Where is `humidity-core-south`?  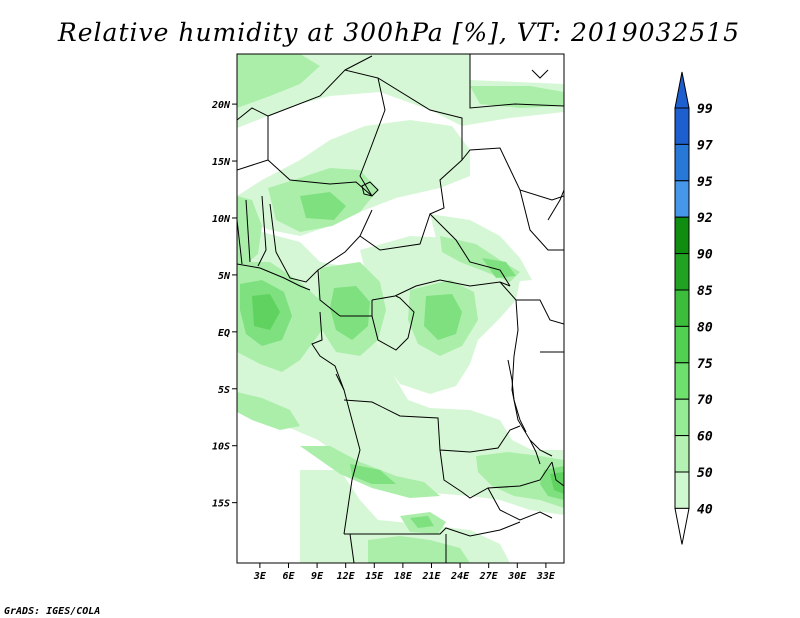 humidity-core-south is located at coordinates (419, 549).